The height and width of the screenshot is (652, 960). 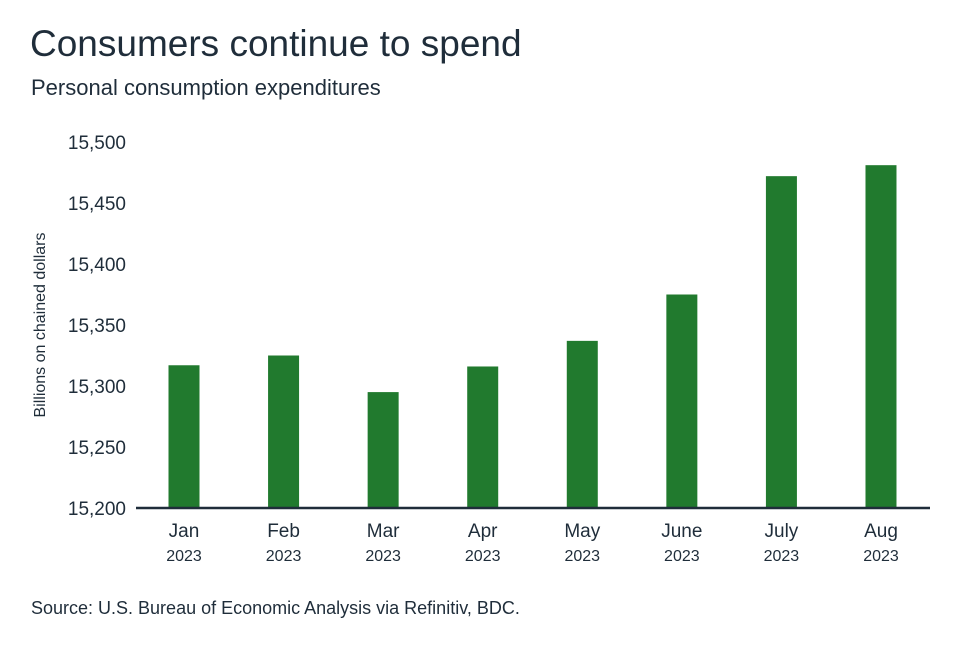 I want to click on chart-title: Consumers continue to spend, so click(x=276, y=43).